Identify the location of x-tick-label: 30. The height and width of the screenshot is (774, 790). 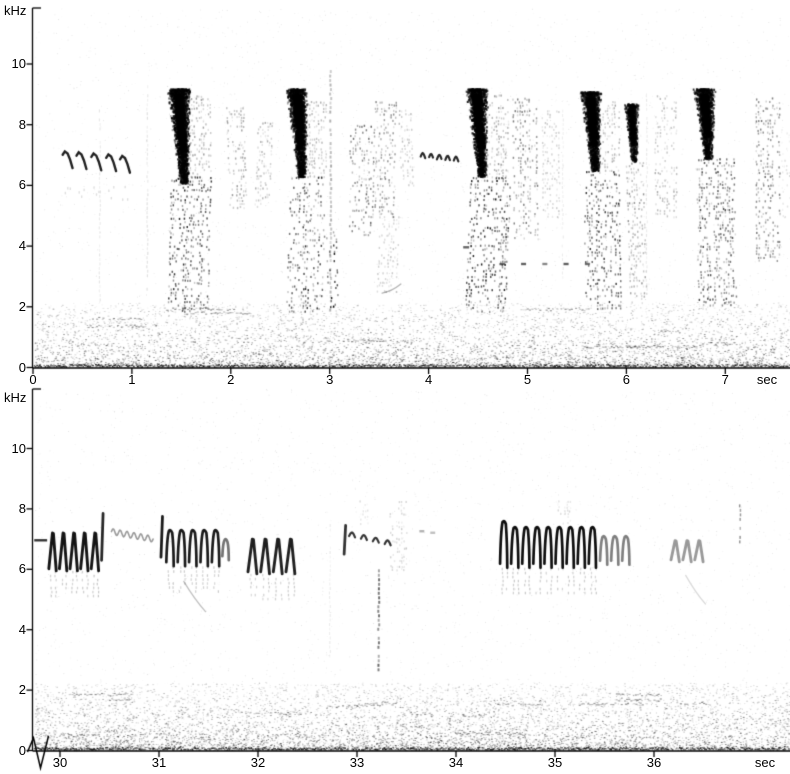
(60, 762).